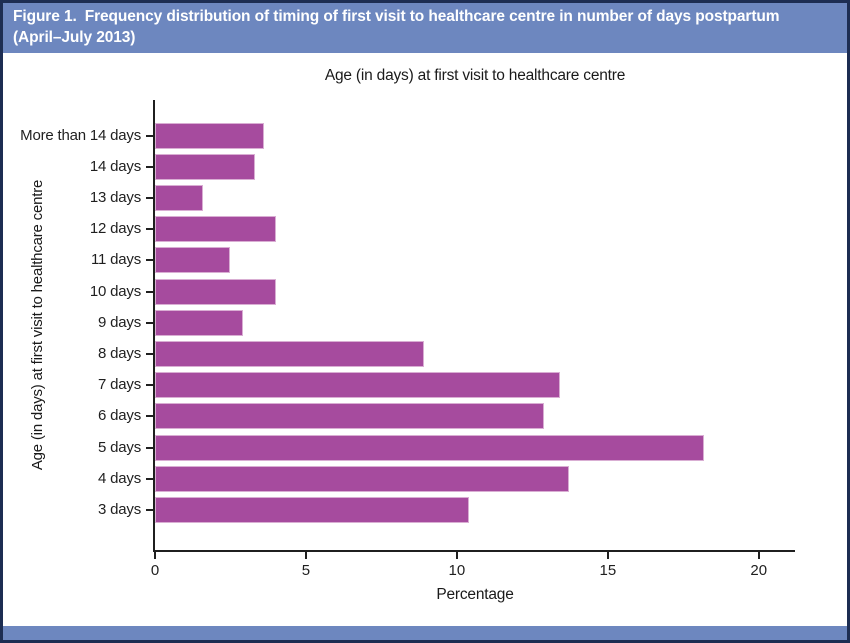 Image resolution: width=850 pixels, height=643 pixels. I want to click on y-tick-label: 11 days, so click(115, 260).